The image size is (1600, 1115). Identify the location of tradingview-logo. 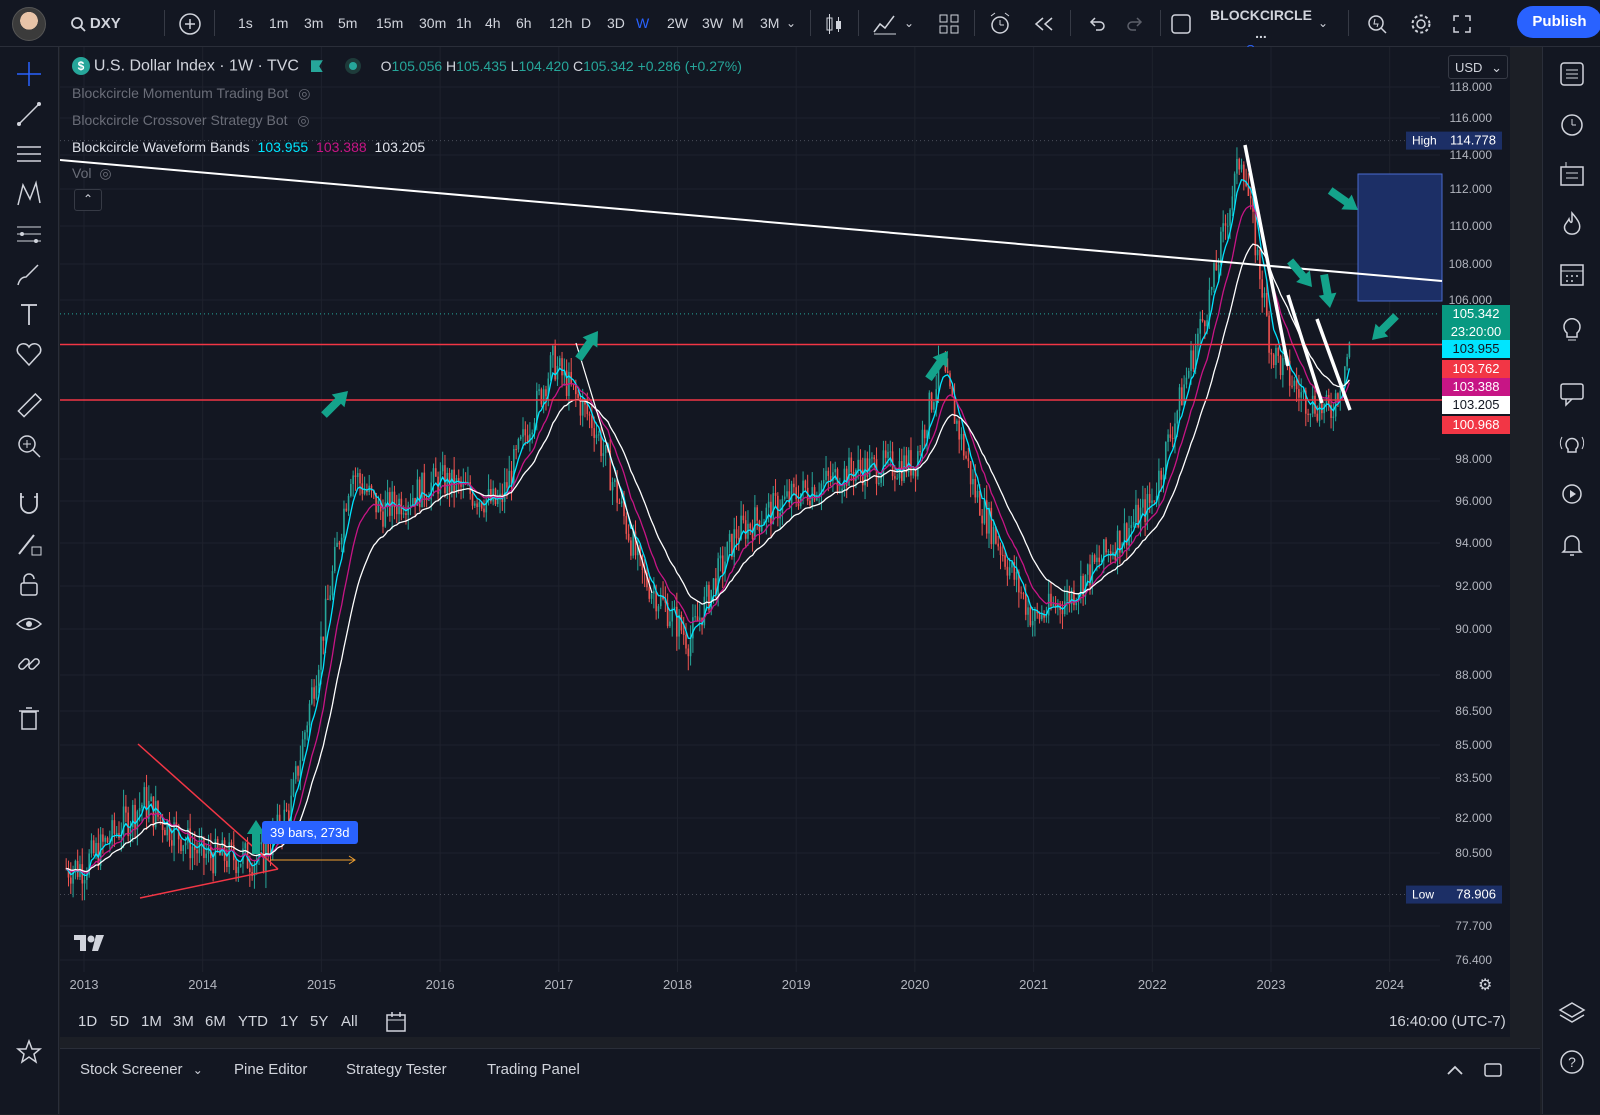
(92, 946).